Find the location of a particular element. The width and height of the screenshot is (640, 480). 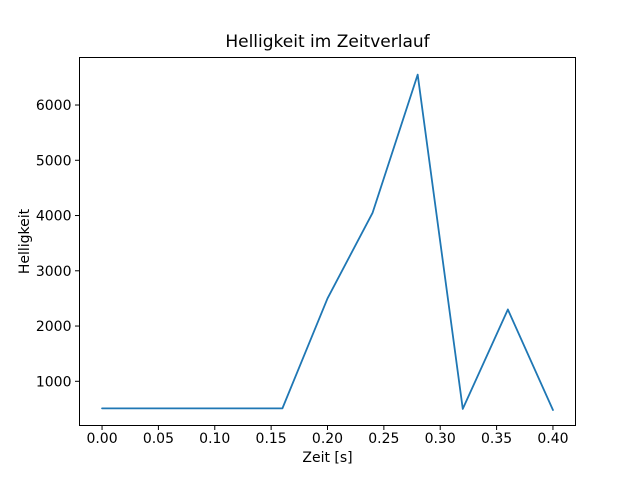

x-tick-label: 0.35 is located at coordinates (496, 439).